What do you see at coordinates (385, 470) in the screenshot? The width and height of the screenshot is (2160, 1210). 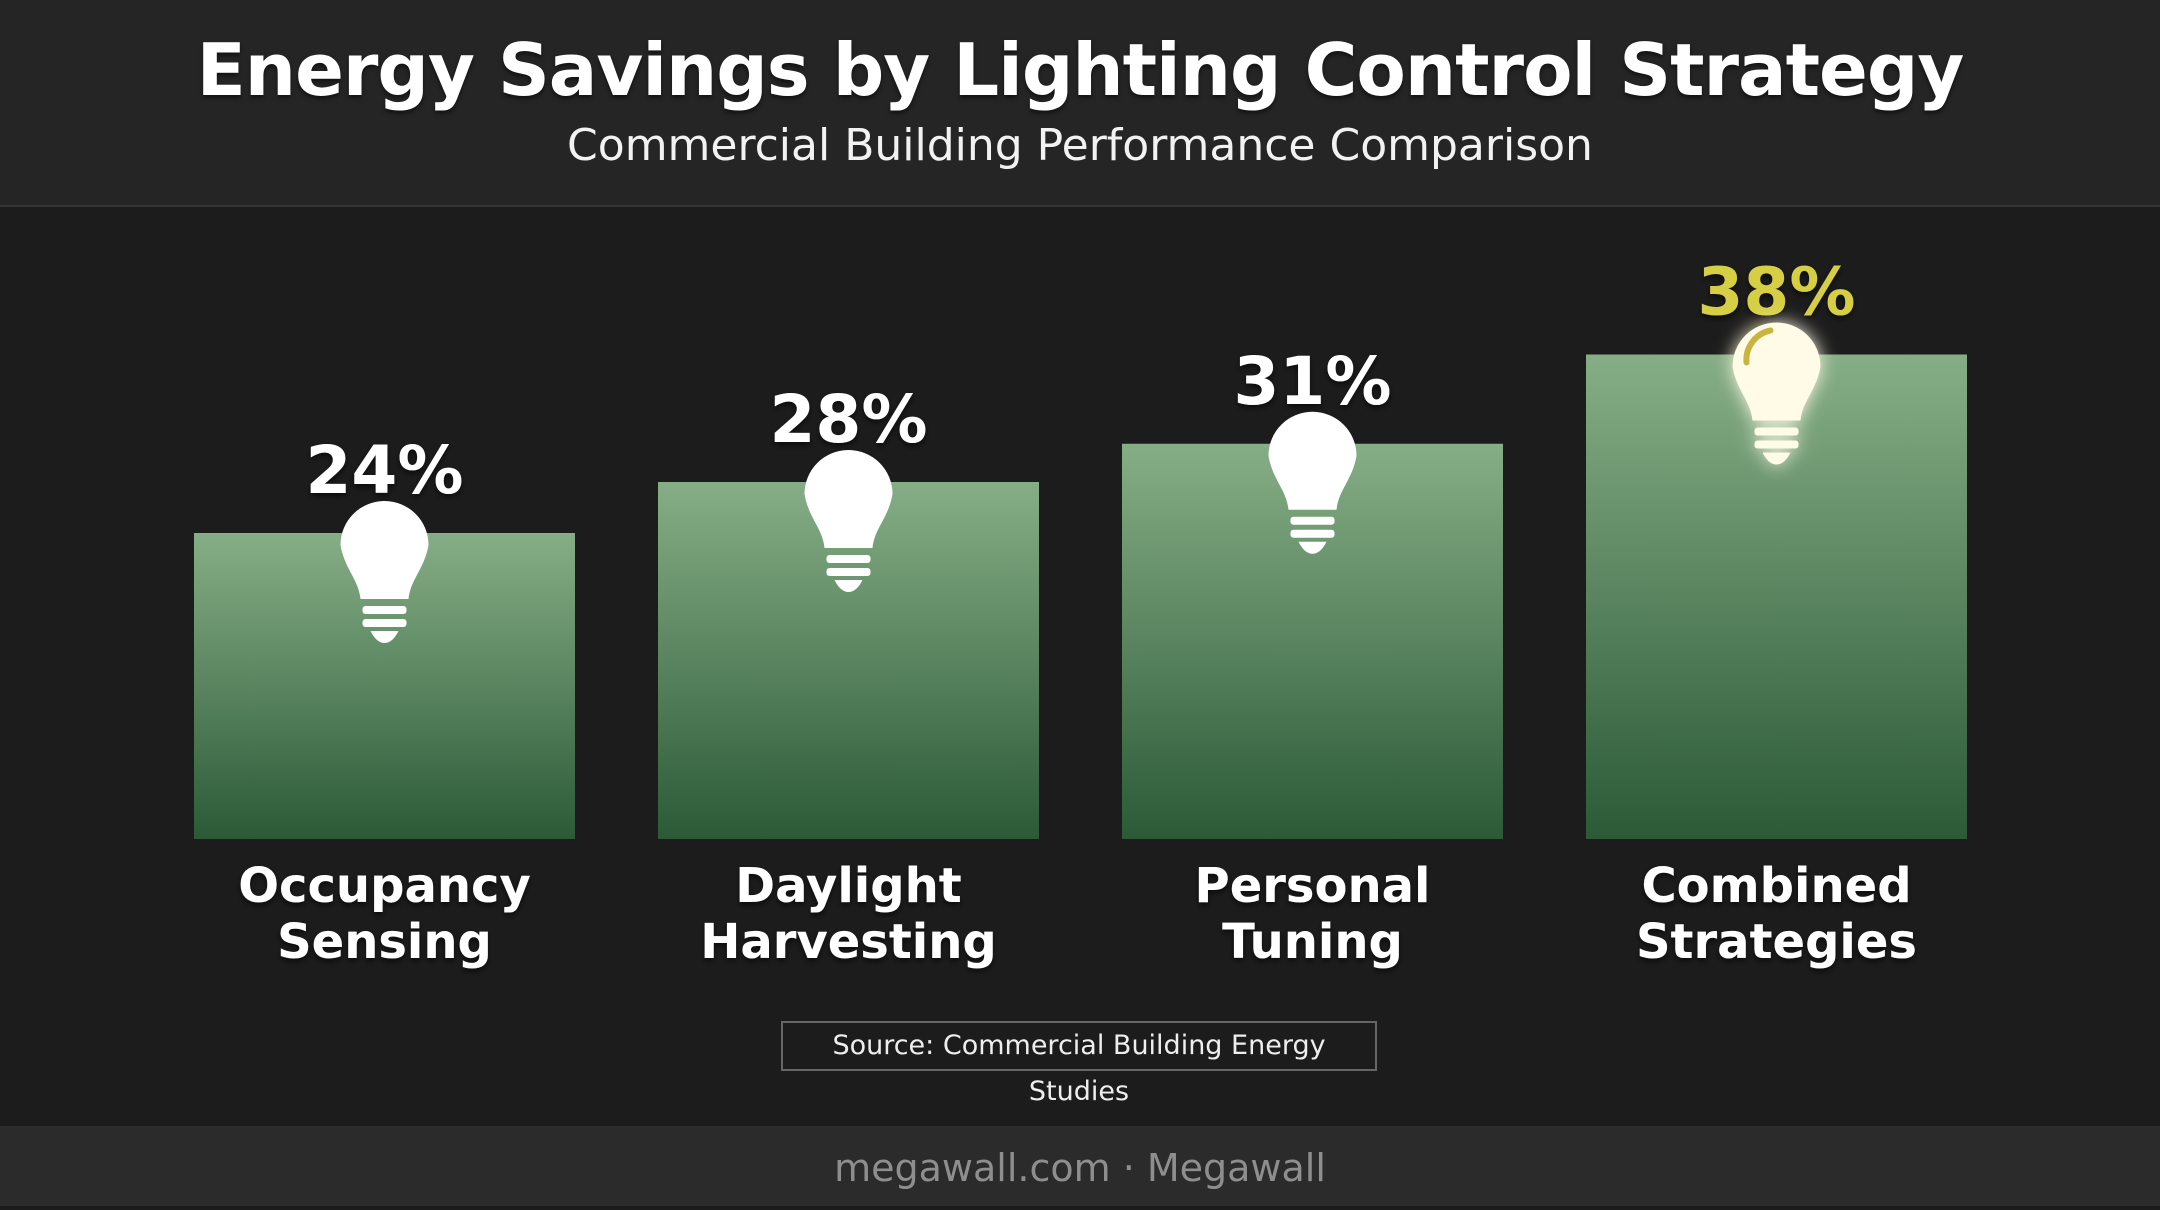 I see `data-label-1: 24%` at bounding box center [385, 470].